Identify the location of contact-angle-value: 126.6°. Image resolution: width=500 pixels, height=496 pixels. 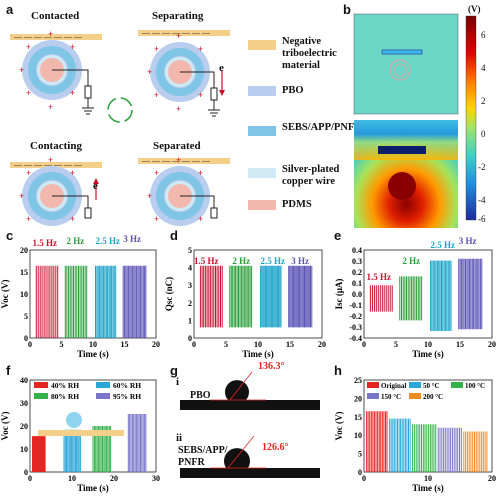
(275, 447).